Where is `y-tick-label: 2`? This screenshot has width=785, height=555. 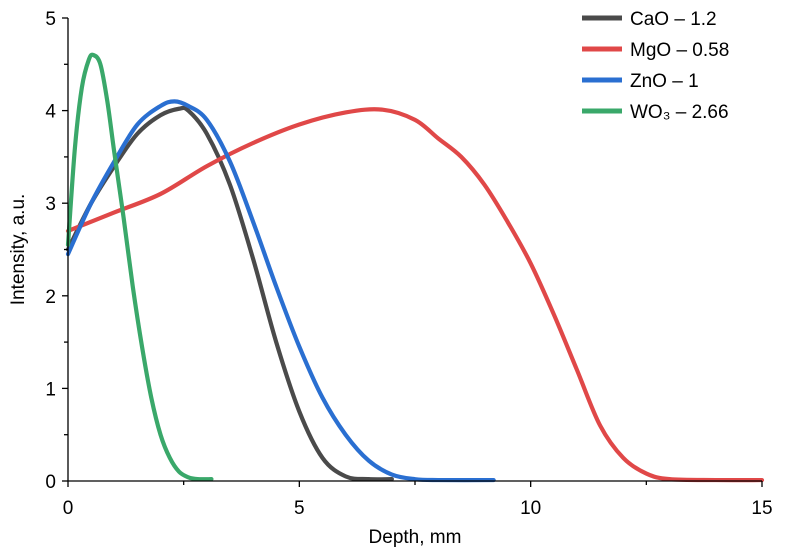
y-tick-label: 2 is located at coordinates (50, 297).